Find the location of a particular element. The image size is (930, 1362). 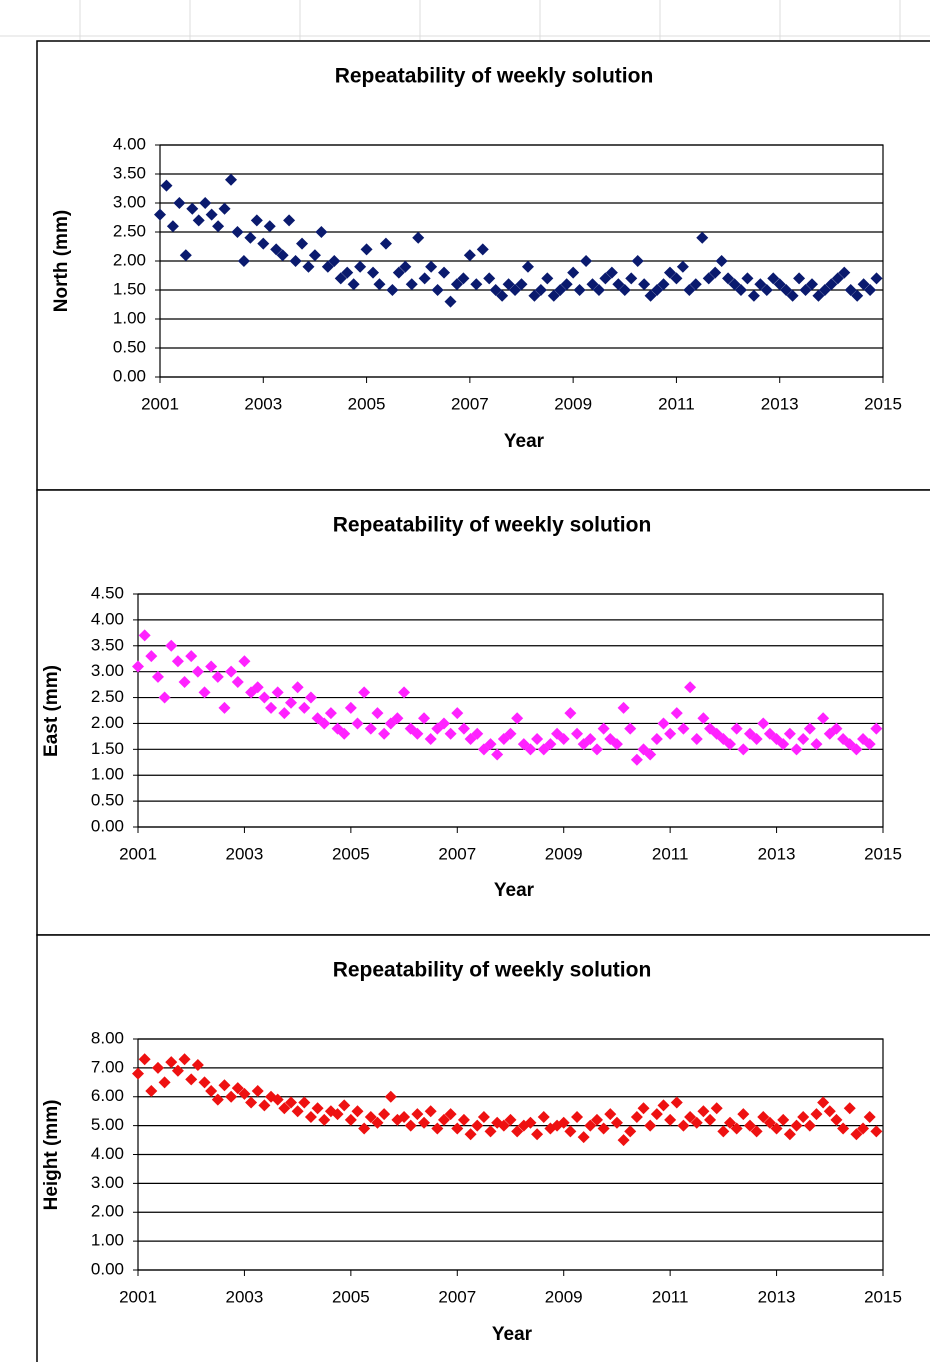

y-tick-label: 4.50 is located at coordinates (107, 592).